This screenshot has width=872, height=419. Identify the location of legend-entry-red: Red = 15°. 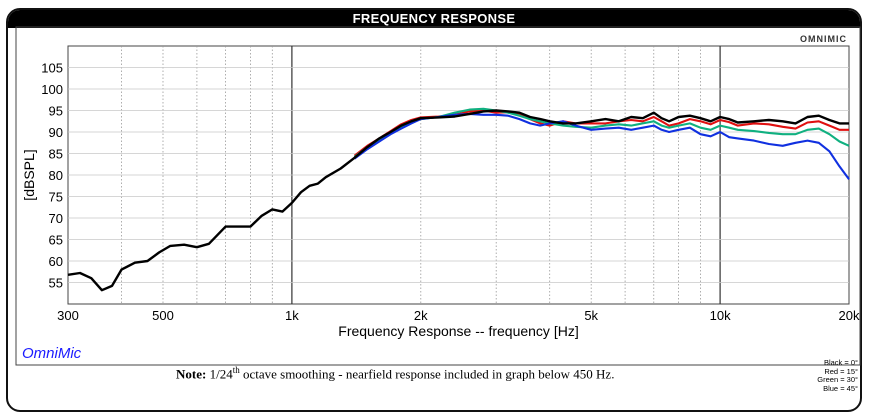
(841, 371).